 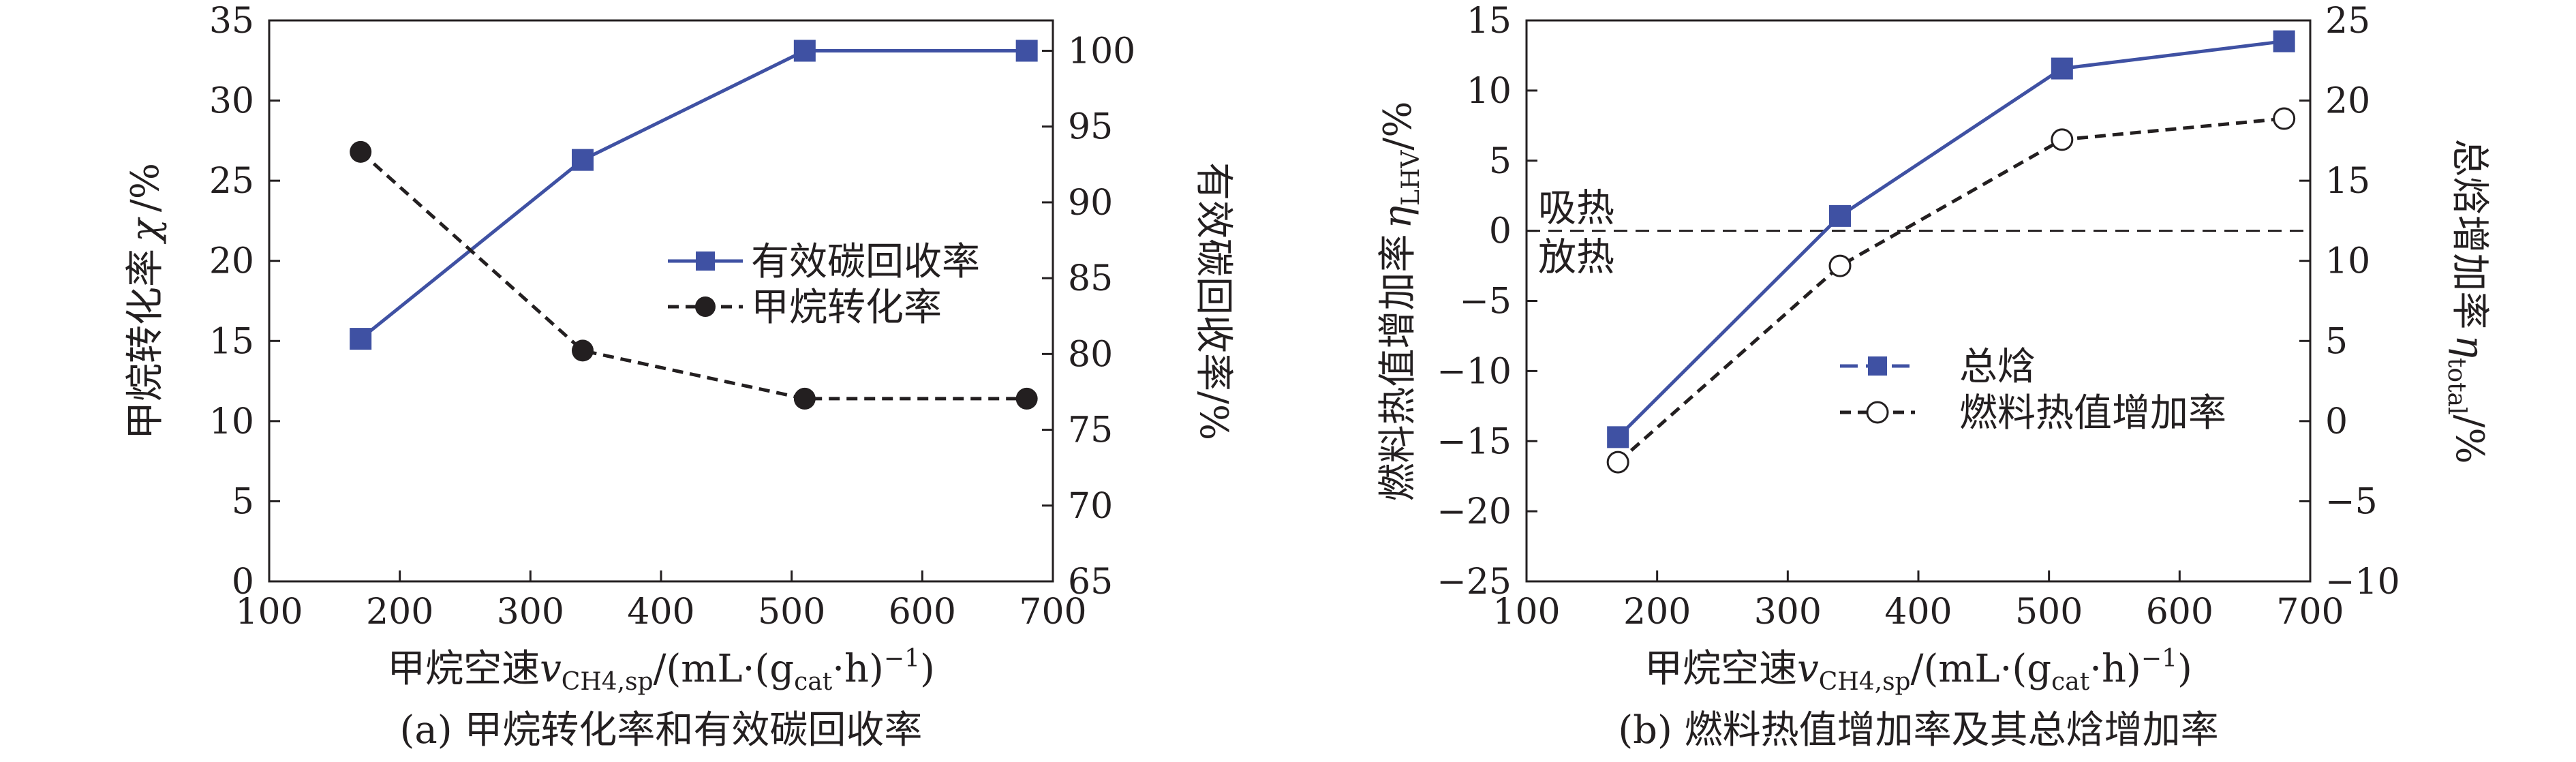 I want to click on chart-a-y-right-ticks: 65 70 75 80 85 90 95 100, so click(x=1088, y=317).